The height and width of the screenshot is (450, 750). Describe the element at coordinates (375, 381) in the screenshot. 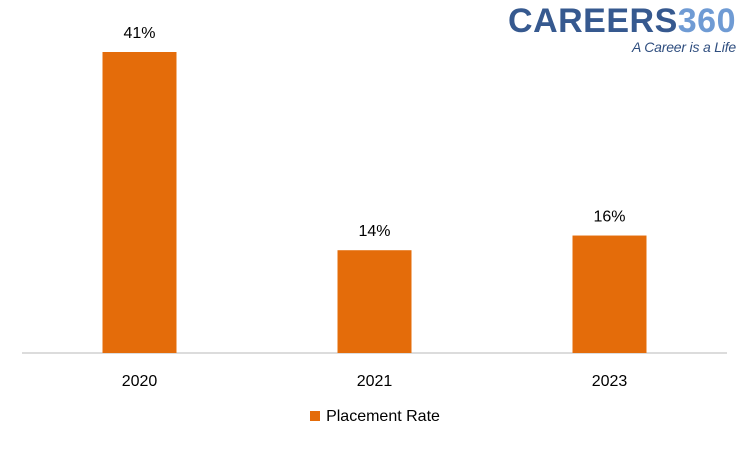

I see `x-tick-label-2021: 2021` at that location.